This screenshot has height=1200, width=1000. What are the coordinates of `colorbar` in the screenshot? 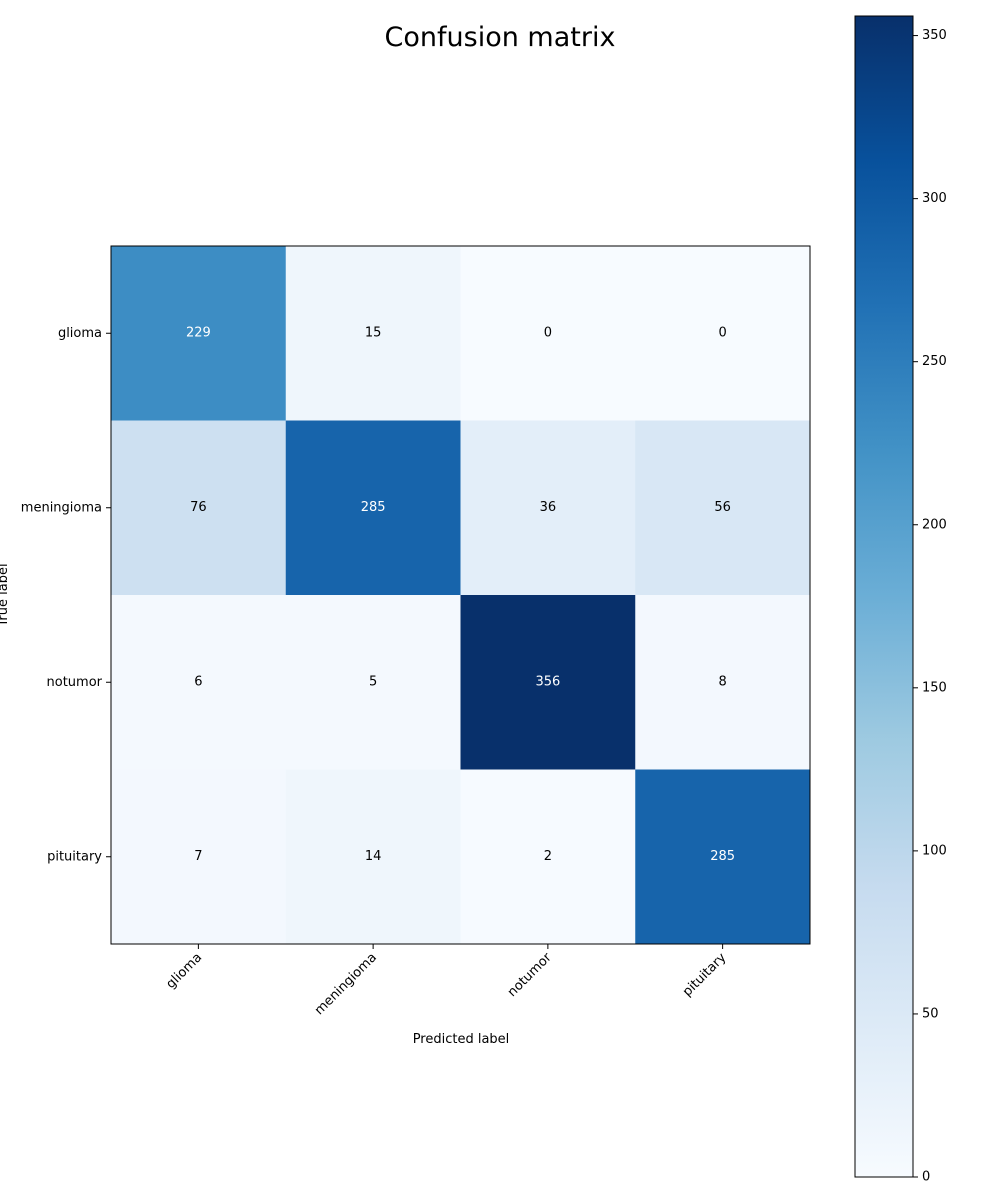 It's located at (884, 596).